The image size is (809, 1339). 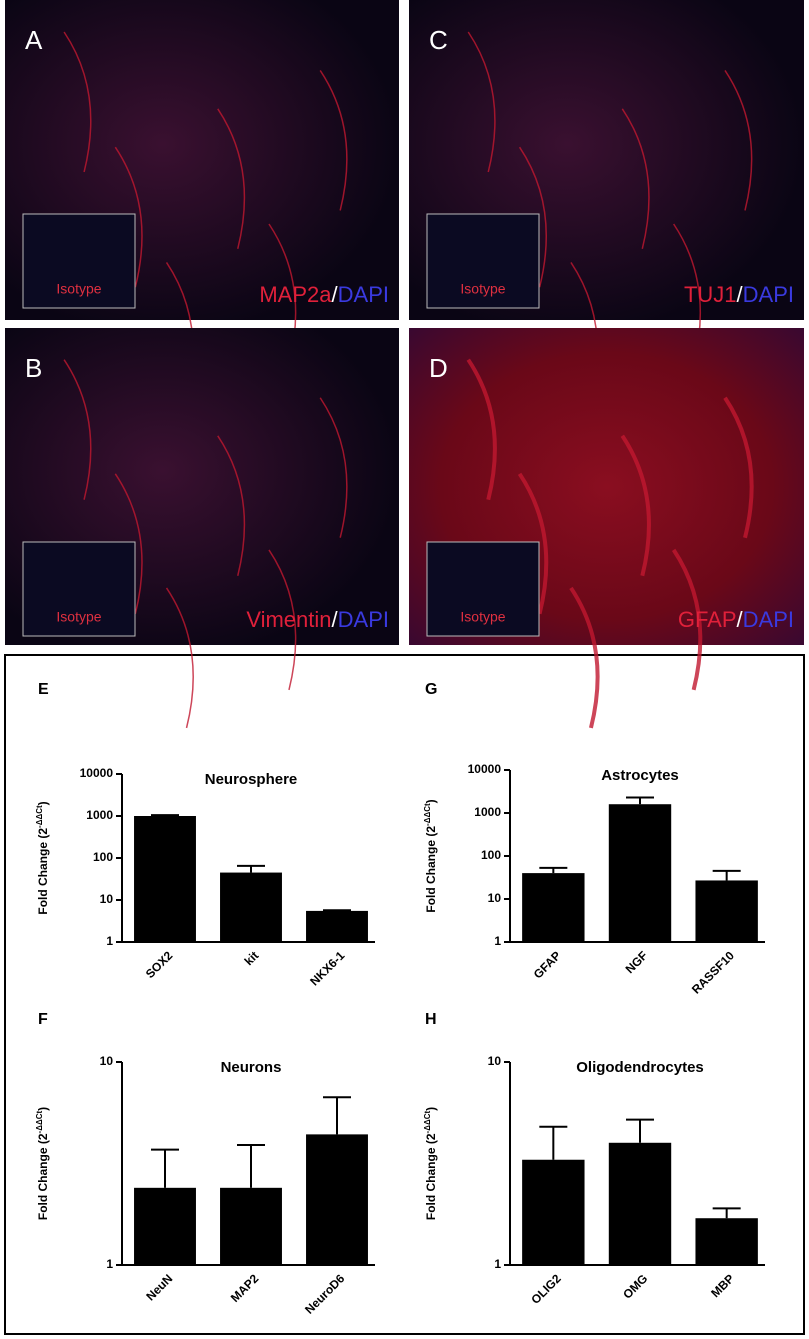 I want to click on panel-letter: G, so click(x=431, y=689).